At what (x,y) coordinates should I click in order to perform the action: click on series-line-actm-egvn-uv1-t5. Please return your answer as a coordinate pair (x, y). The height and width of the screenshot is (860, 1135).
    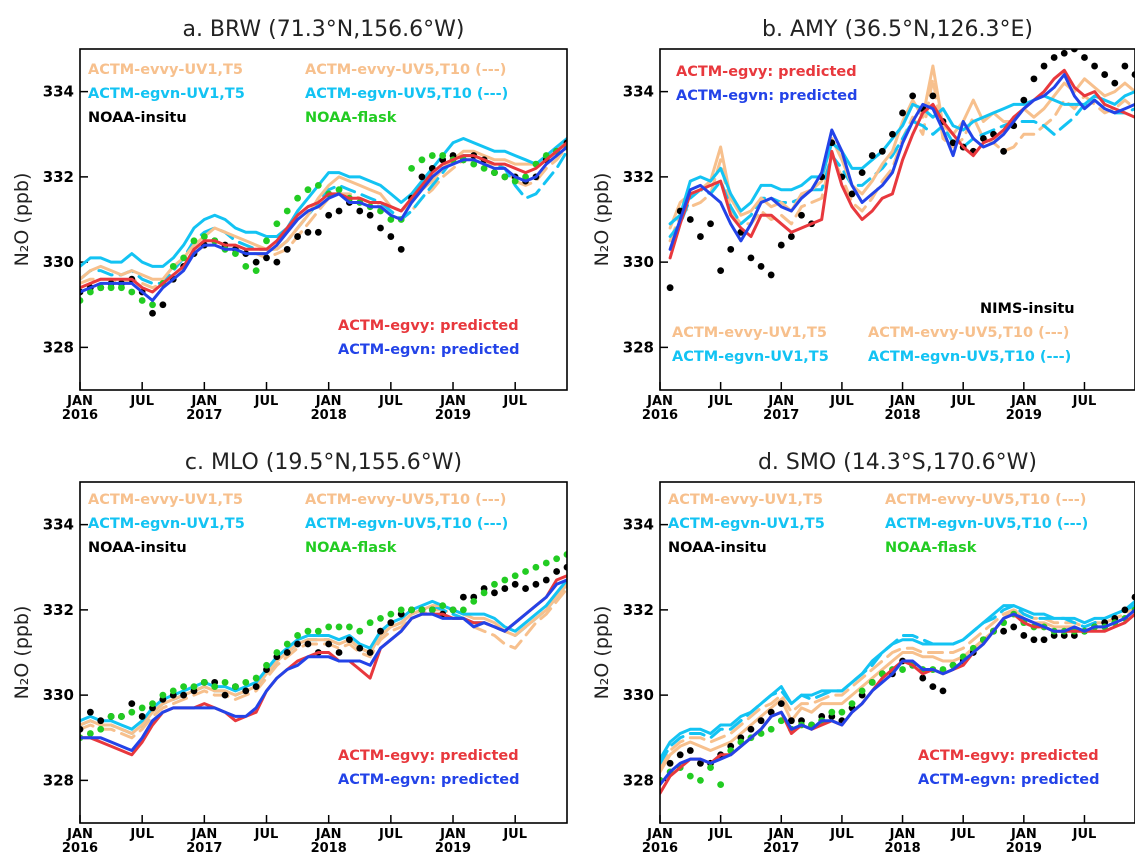
    Looking at the image, I should click on (323, 202).